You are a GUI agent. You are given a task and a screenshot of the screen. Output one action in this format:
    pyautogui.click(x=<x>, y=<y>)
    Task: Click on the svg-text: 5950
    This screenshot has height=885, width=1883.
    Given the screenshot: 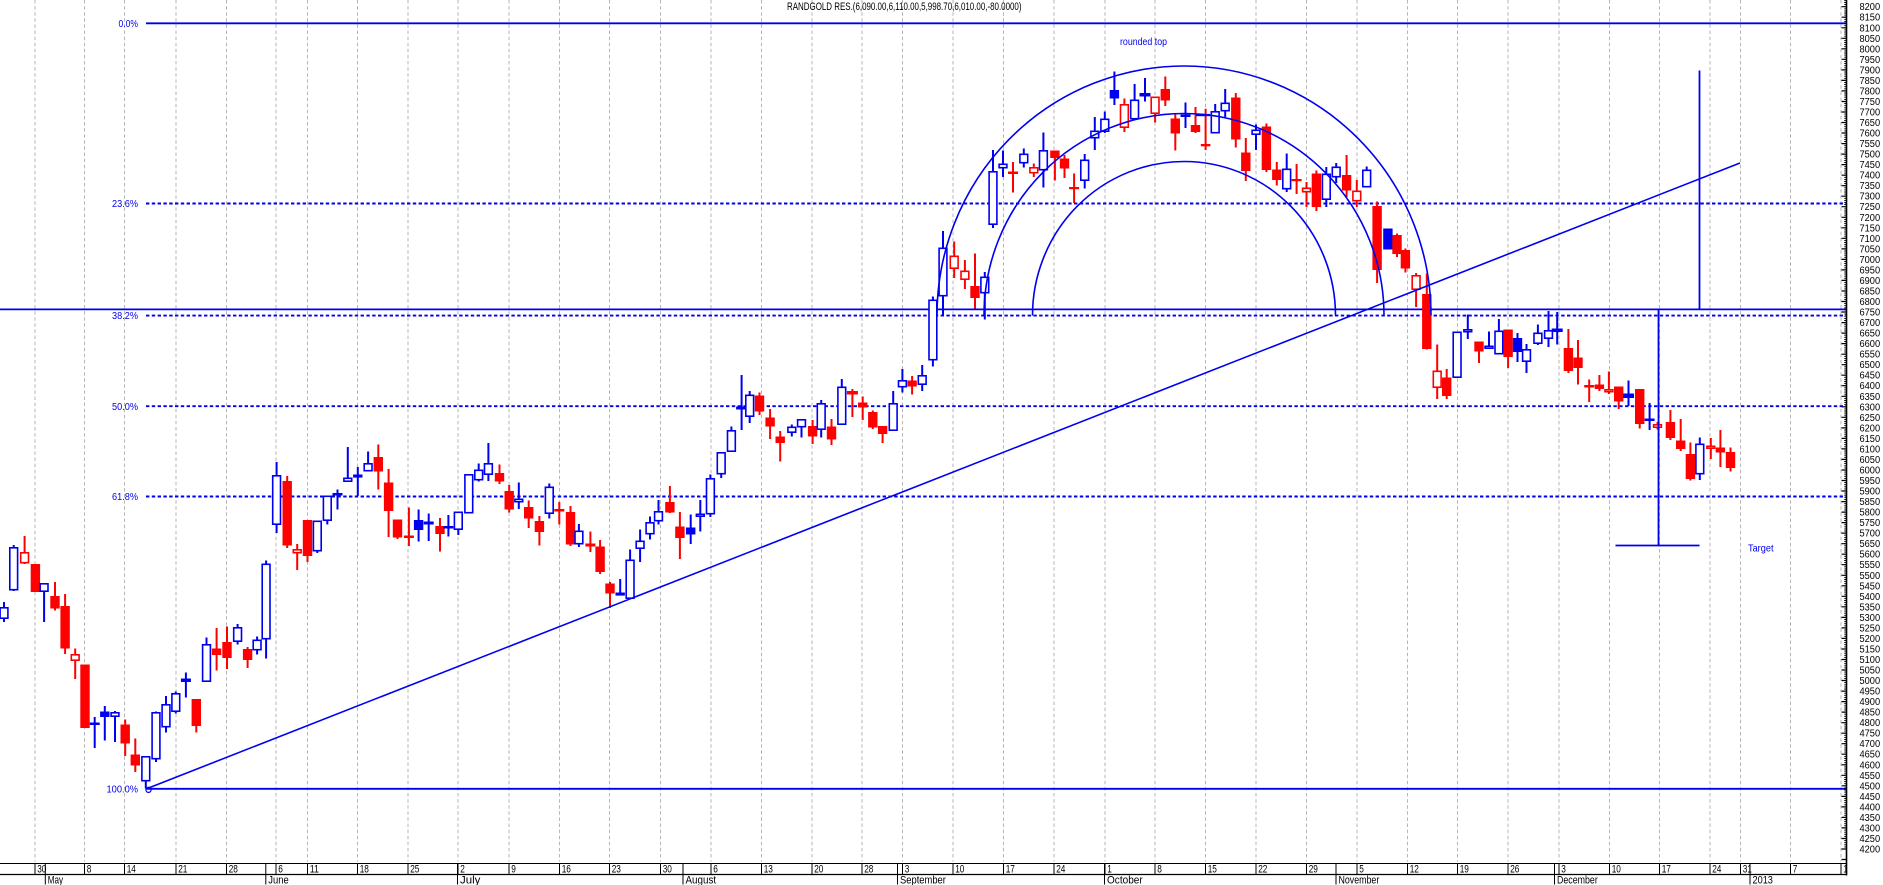 What is the action you would take?
    pyautogui.click(x=1870, y=481)
    